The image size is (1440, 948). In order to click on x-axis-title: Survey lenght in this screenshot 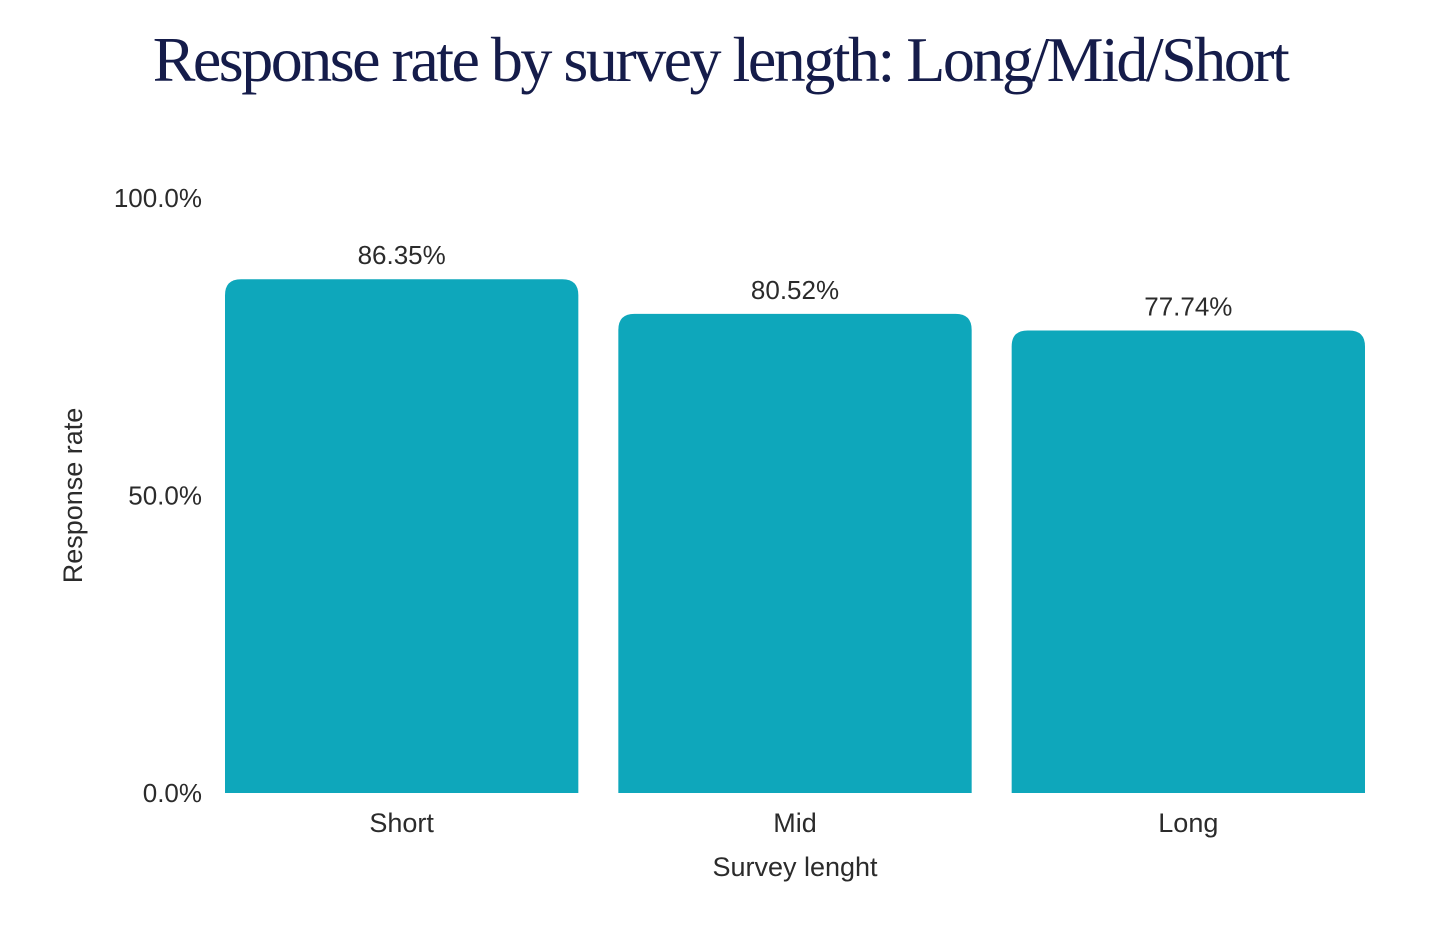, I will do `click(795, 867)`.